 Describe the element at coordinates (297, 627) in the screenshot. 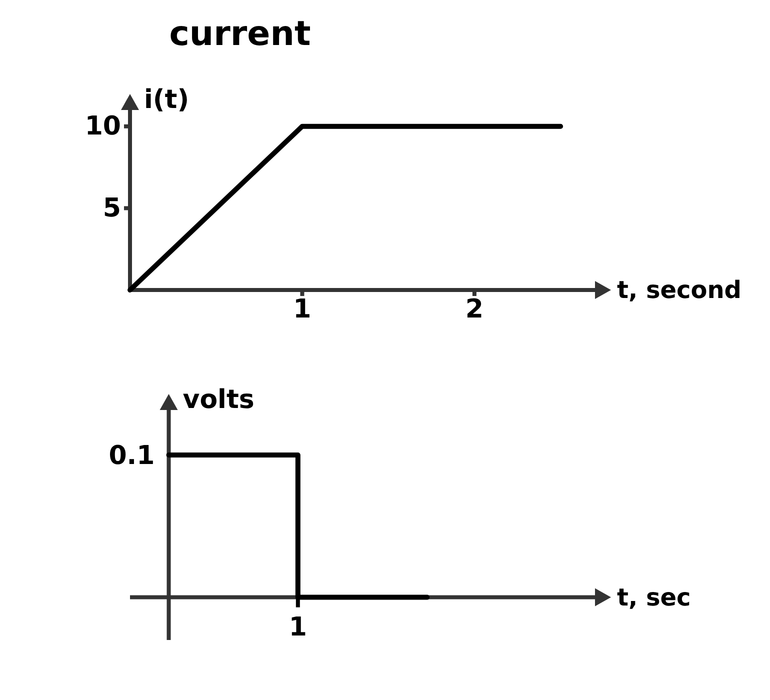

I see `text: 1` at that location.